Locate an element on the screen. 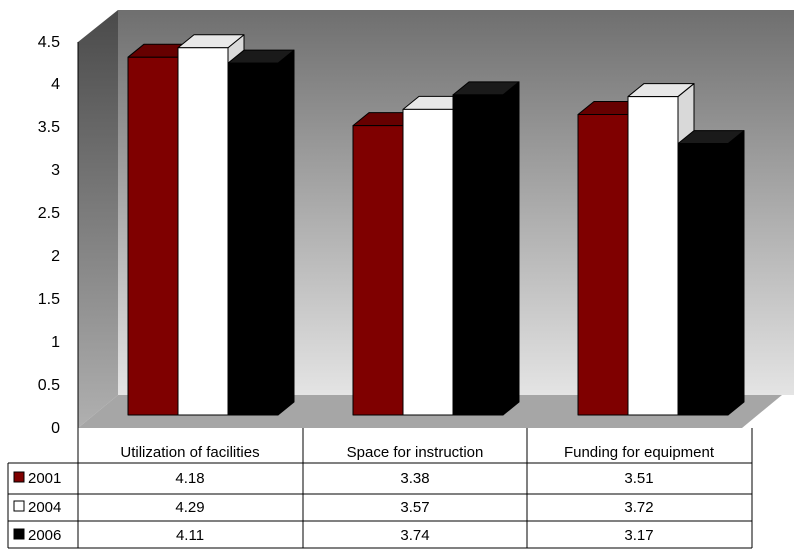 This screenshot has height=549, width=794. y-axis-ticks: 0 0.5 1 1.5 2 2.5 3 3.5 4 4.5 is located at coordinates (49, 235).